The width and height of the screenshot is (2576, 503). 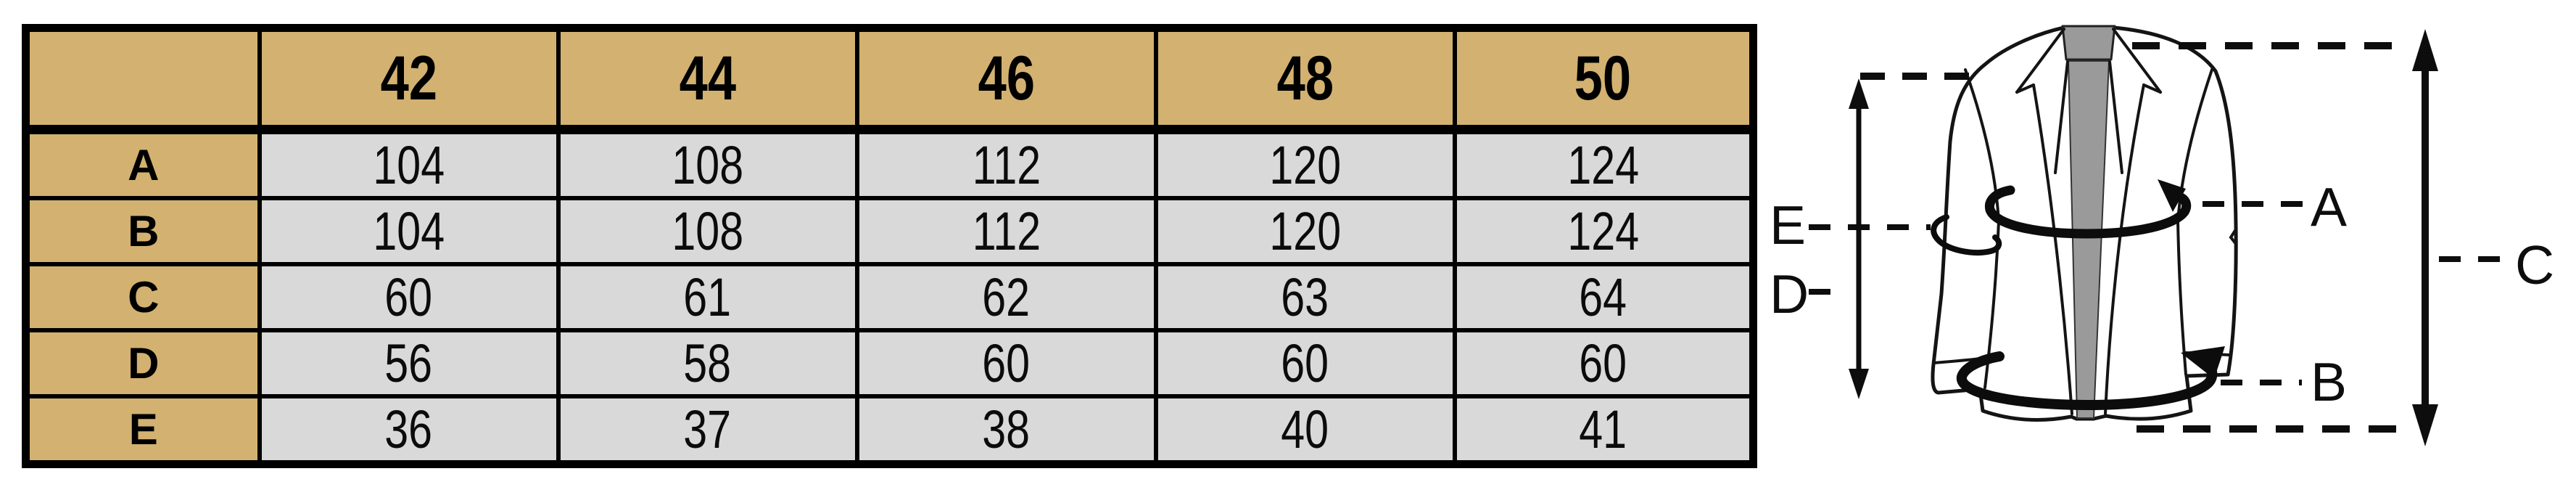 I want to click on size-header-text: 50, so click(x=1603, y=78).